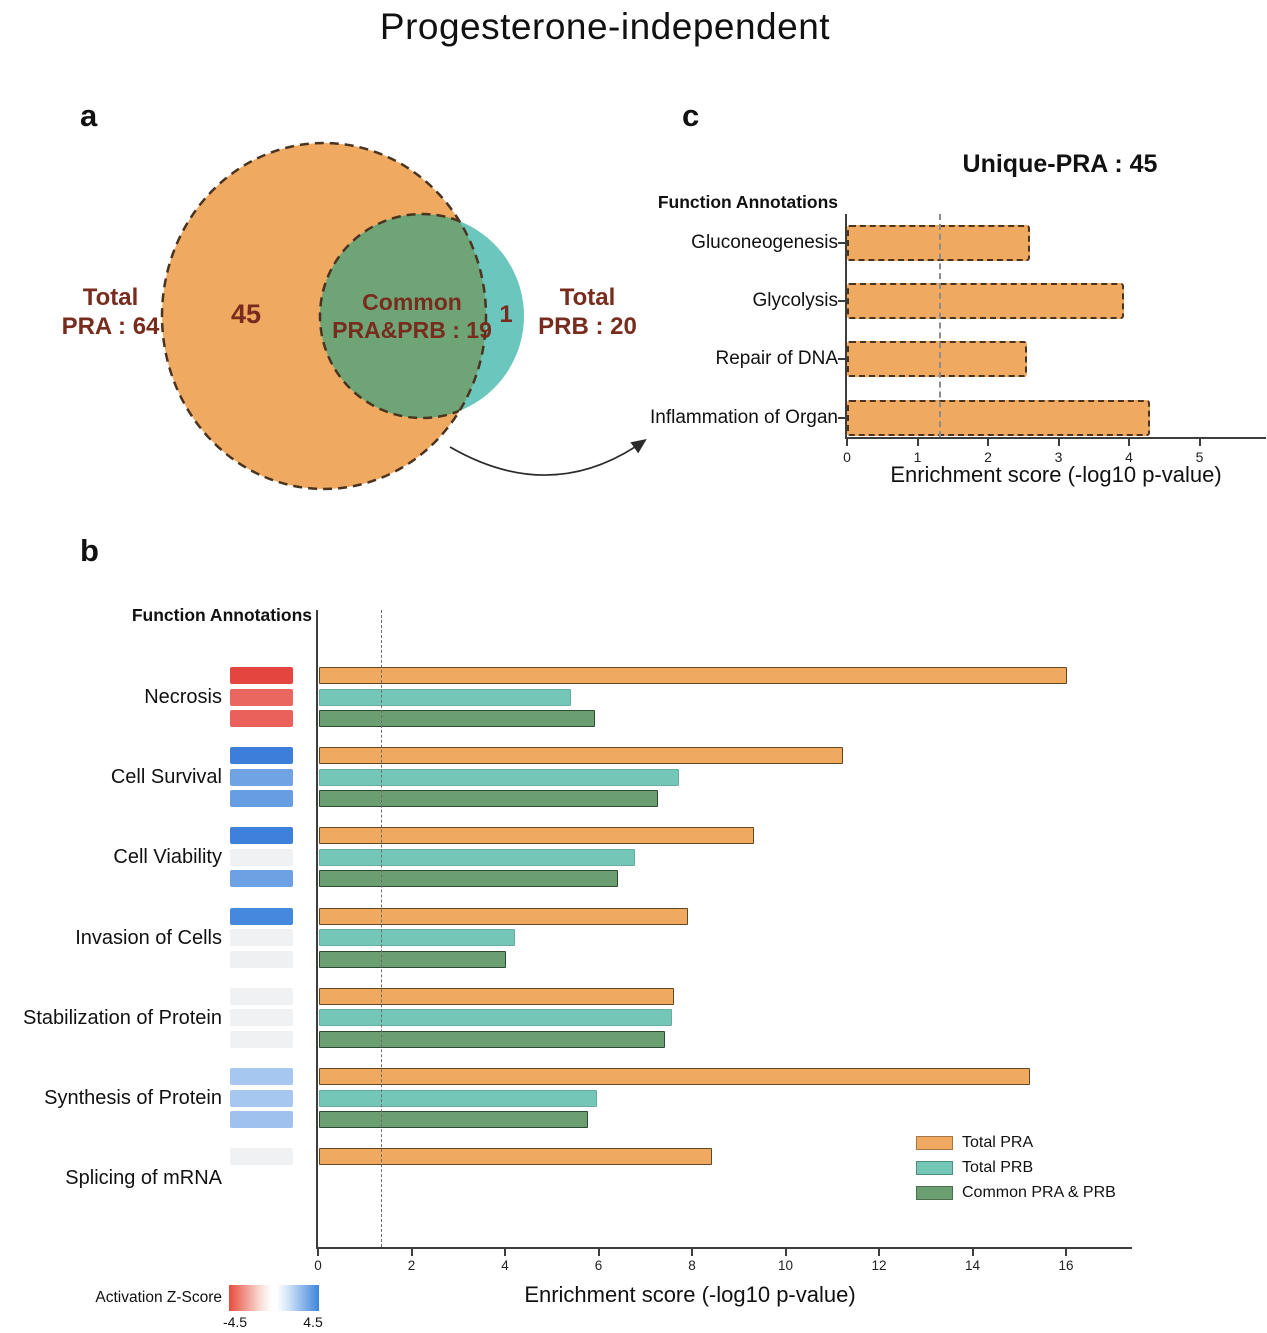  What do you see at coordinates (166, 777) in the screenshot?
I see `panel-b-category-1: Cell Survival` at bounding box center [166, 777].